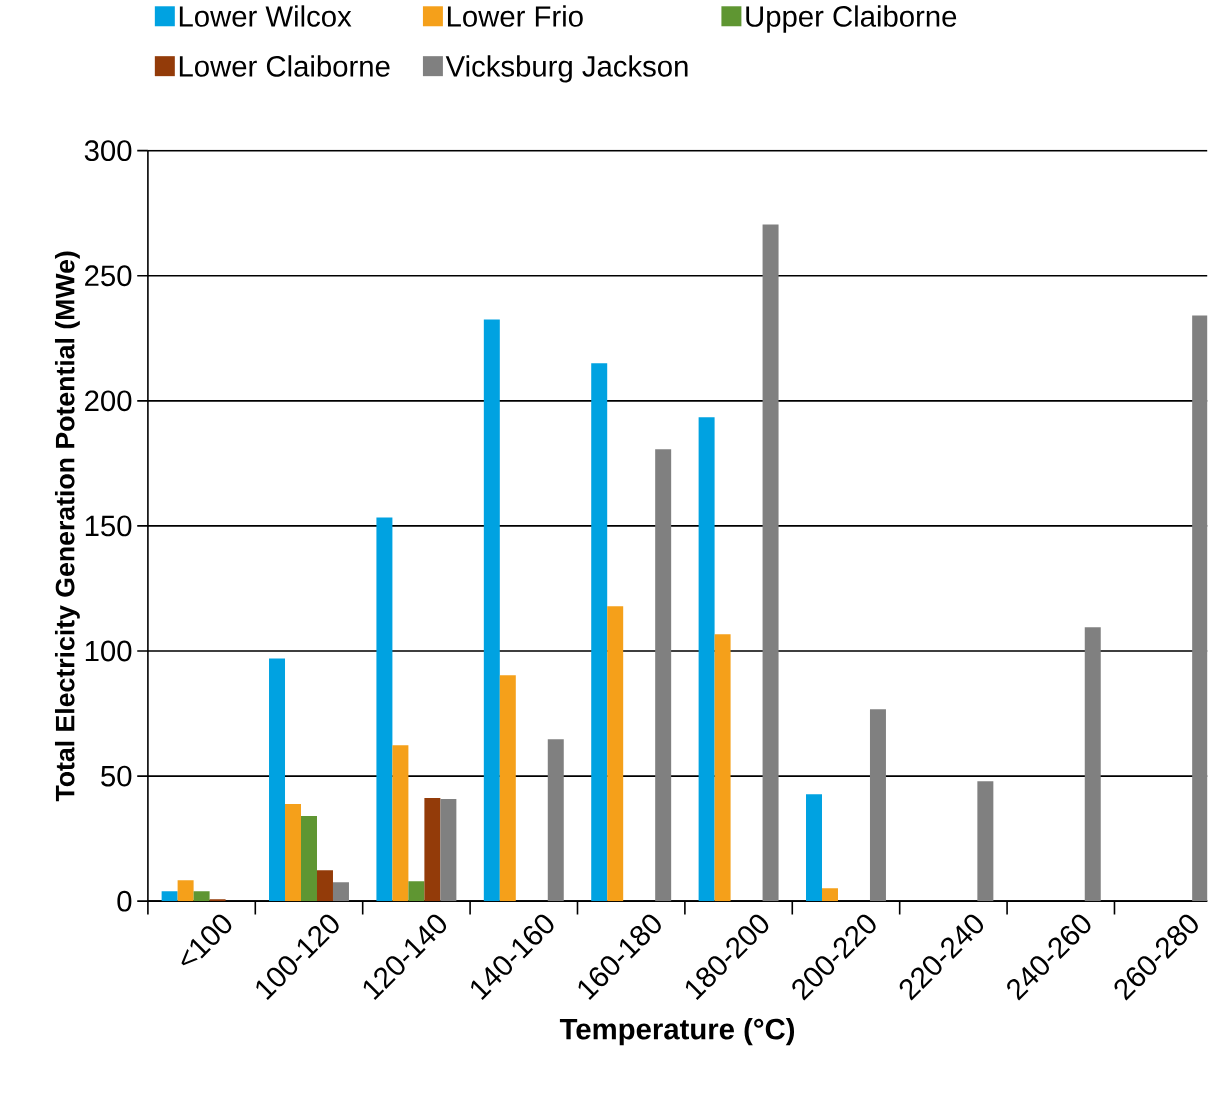 The width and height of the screenshot is (1208, 1094). What do you see at coordinates (124, 901) in the screenshot?
I see `y-tick-label: 0` at bounding box center [124, 901].